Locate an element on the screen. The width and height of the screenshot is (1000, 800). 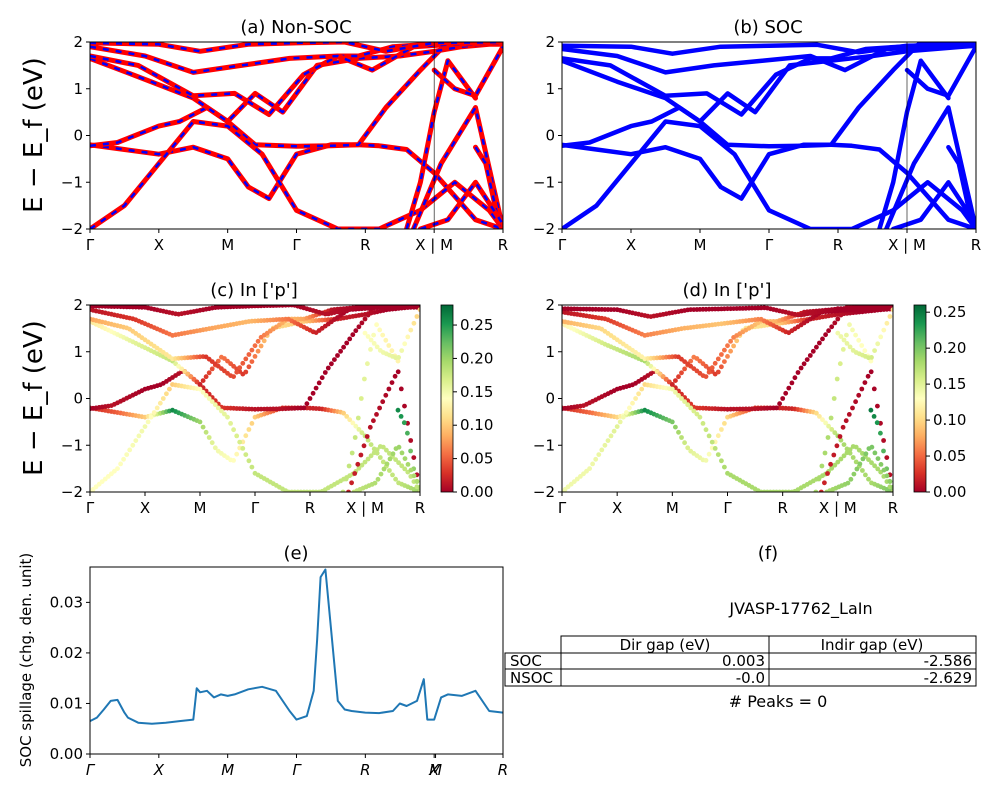
axes-frame is located at coordinates (769, 135).